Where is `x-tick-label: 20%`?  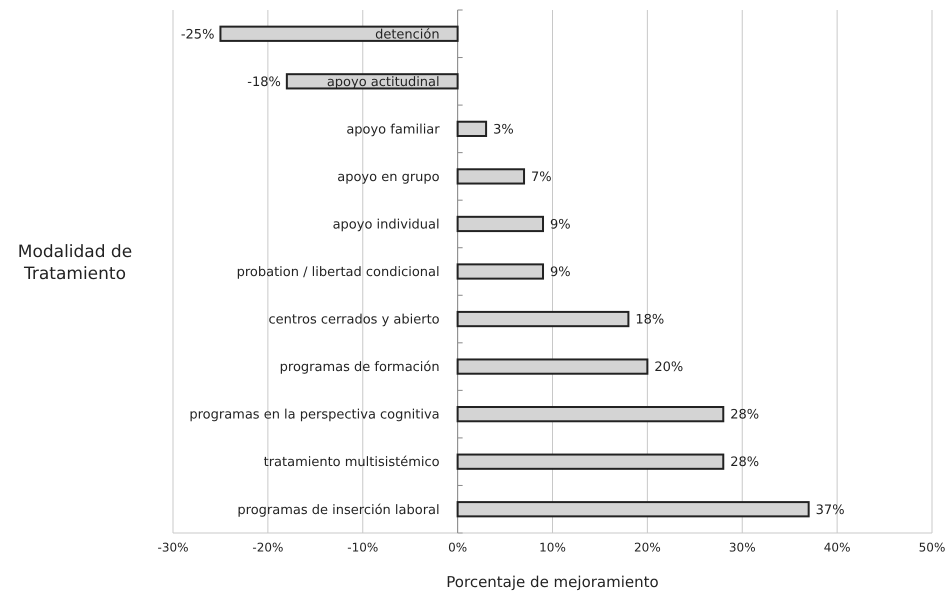 x-tick-label: 20% is located at coordinates (647, 547).